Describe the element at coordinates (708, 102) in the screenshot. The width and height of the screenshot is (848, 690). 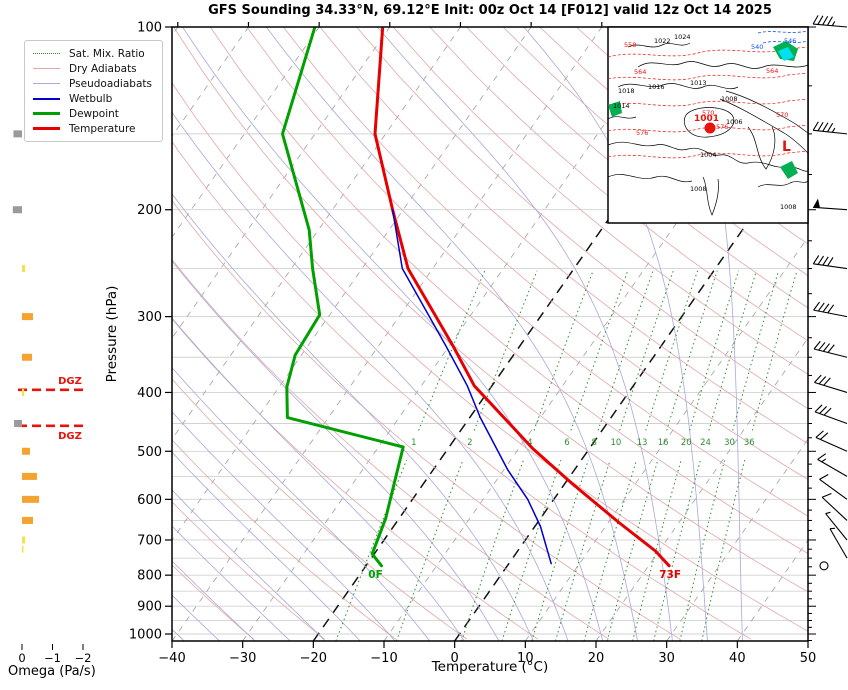
I see `inset-thickness-contour` at that location.